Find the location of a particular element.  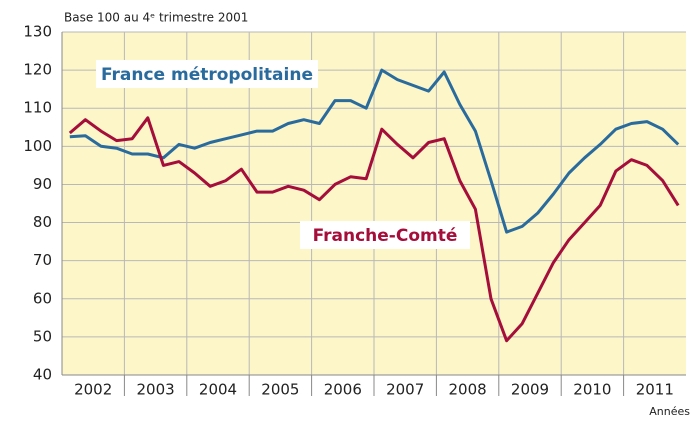

y-tick-label: 120 is located at coordinates (37, 70).